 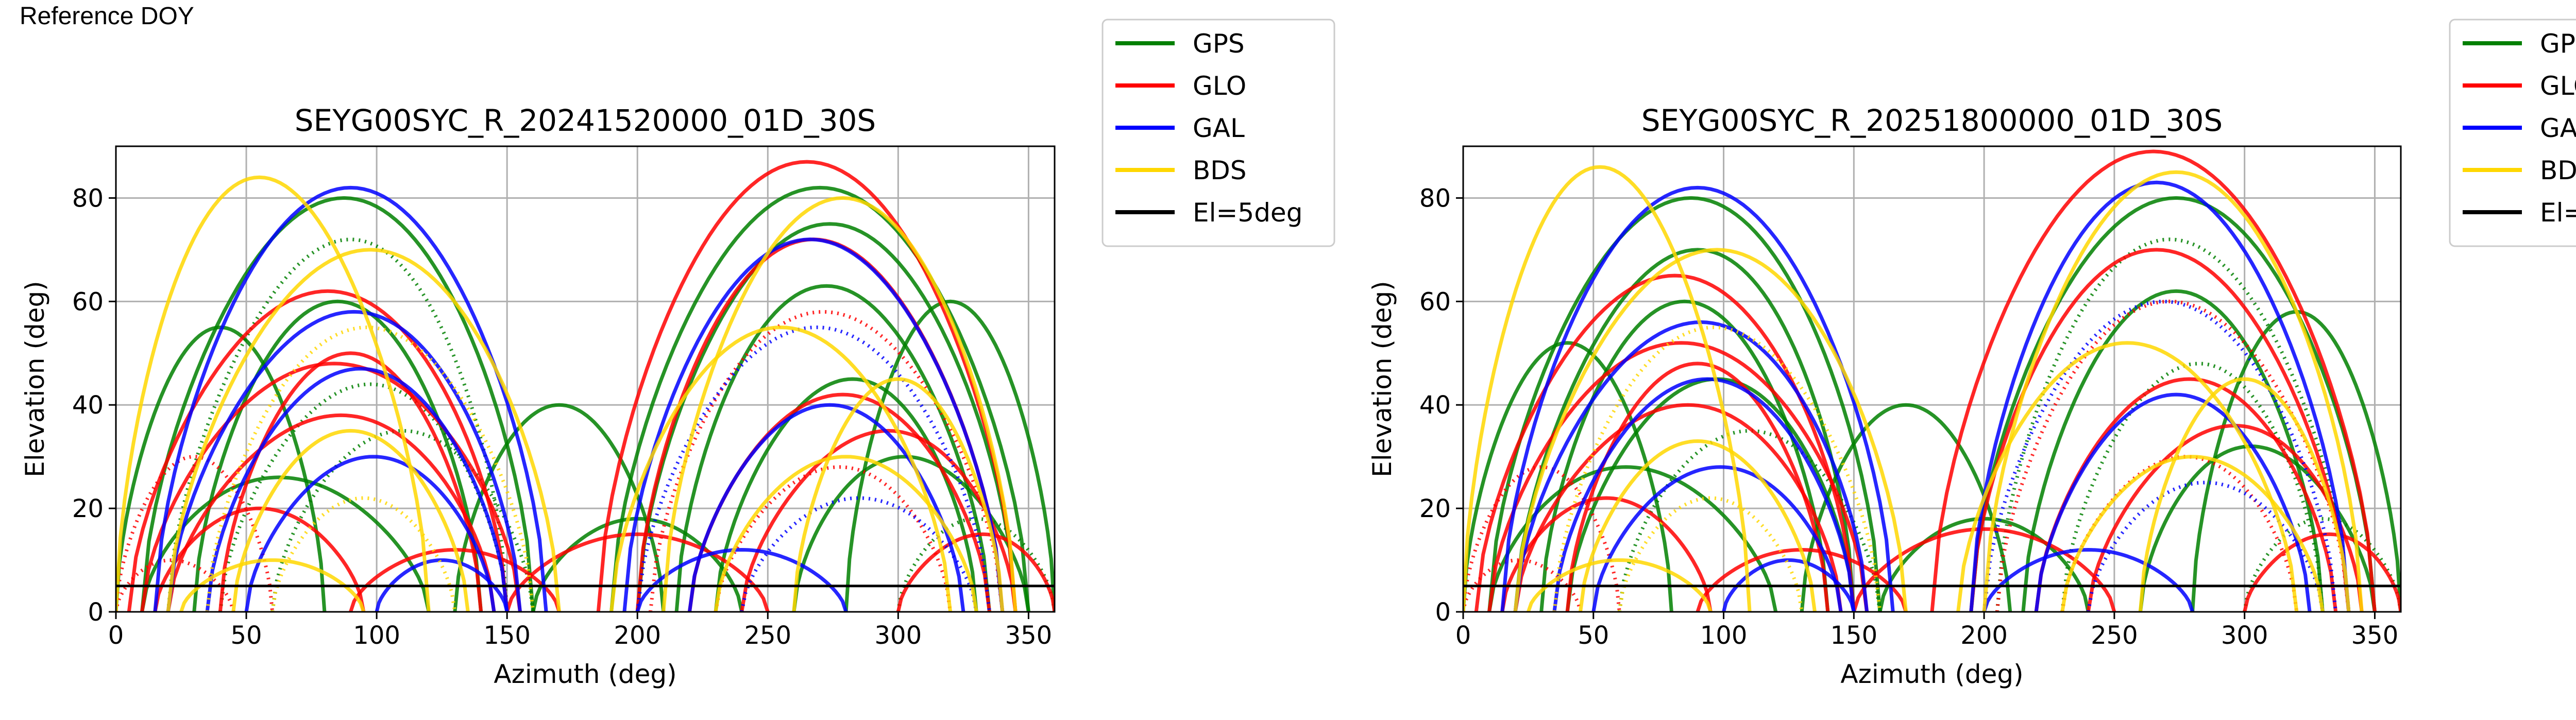 What do you see at coordinates (2558, 213) in the screenshot?
I see `legend-label: El=5deg` at bounding box center [2558, 213].